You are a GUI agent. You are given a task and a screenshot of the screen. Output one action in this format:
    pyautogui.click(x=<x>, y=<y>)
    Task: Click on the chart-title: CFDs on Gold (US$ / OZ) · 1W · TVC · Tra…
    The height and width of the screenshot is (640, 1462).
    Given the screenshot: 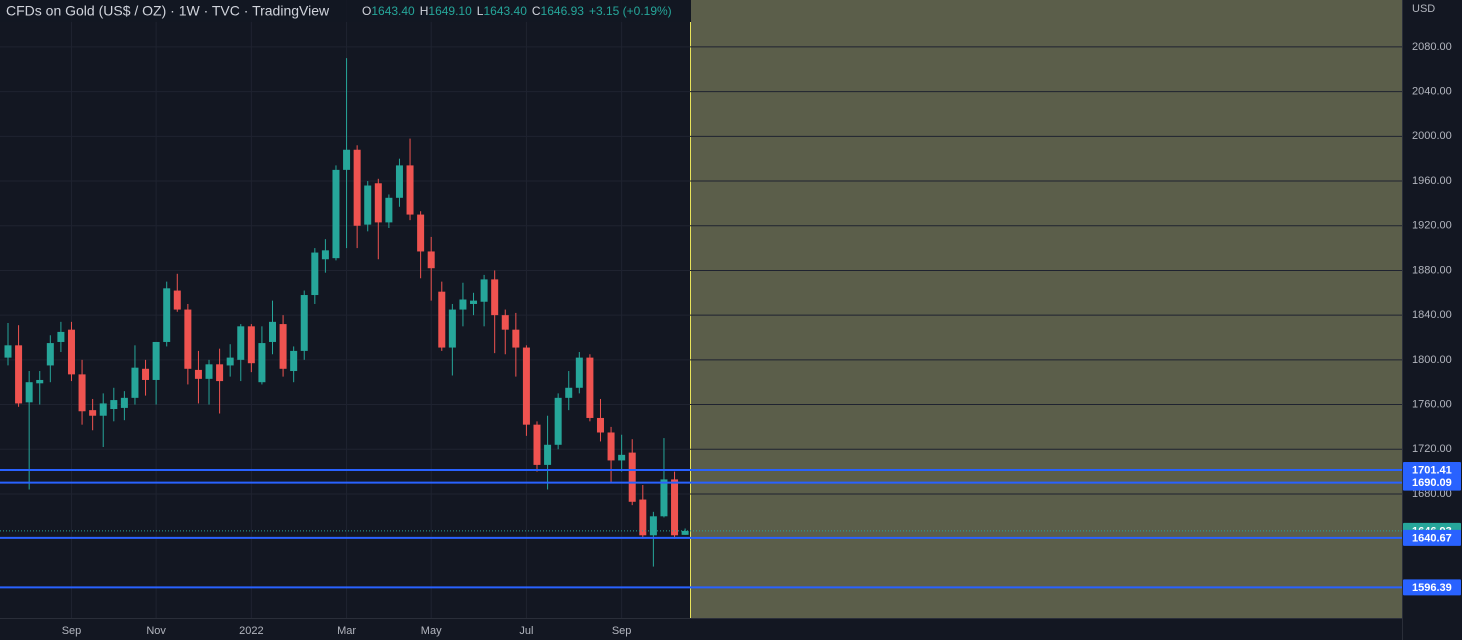 What is the action you would take?
    pyautogui.click(x=168, y=11)
    